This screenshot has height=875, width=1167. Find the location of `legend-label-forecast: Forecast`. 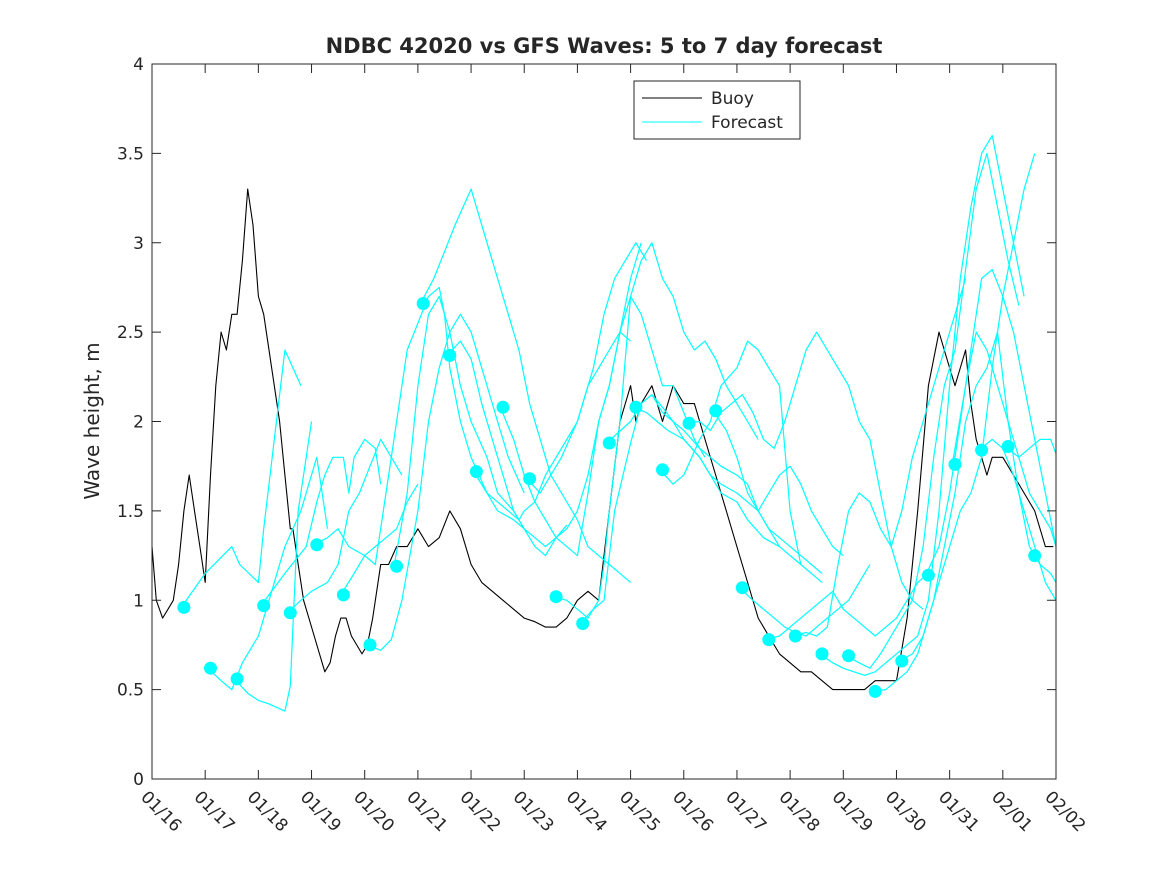

legend-label-forecast: Forecast is located at coordinates (747, 123).